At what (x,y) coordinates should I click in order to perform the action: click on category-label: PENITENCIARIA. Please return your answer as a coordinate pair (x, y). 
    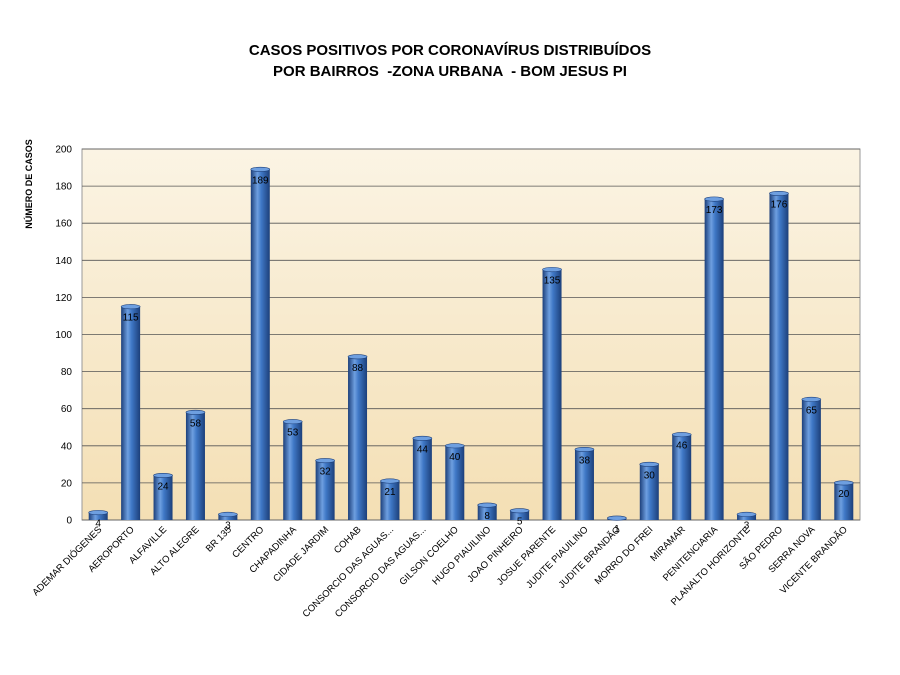
    Looking at the image, I should click on (691, 554).